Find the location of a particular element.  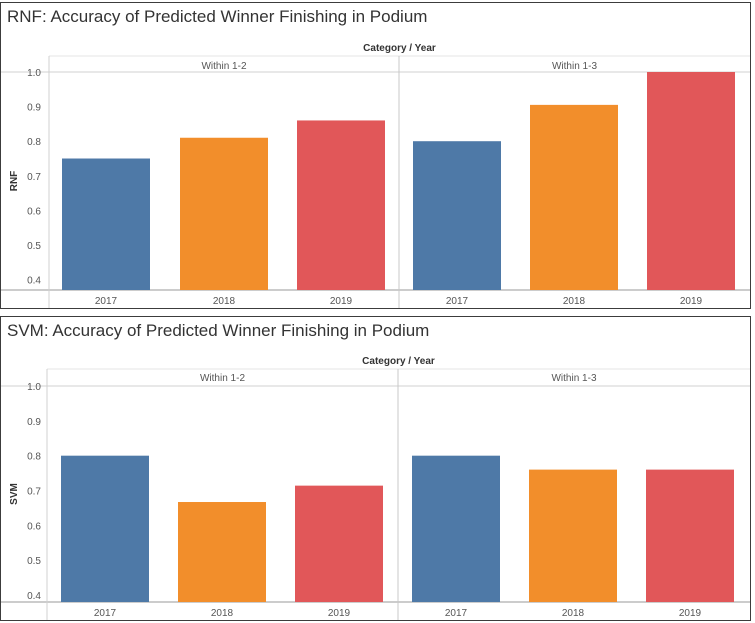

y-axis-title: SVM is located at coordinates (14, 494).